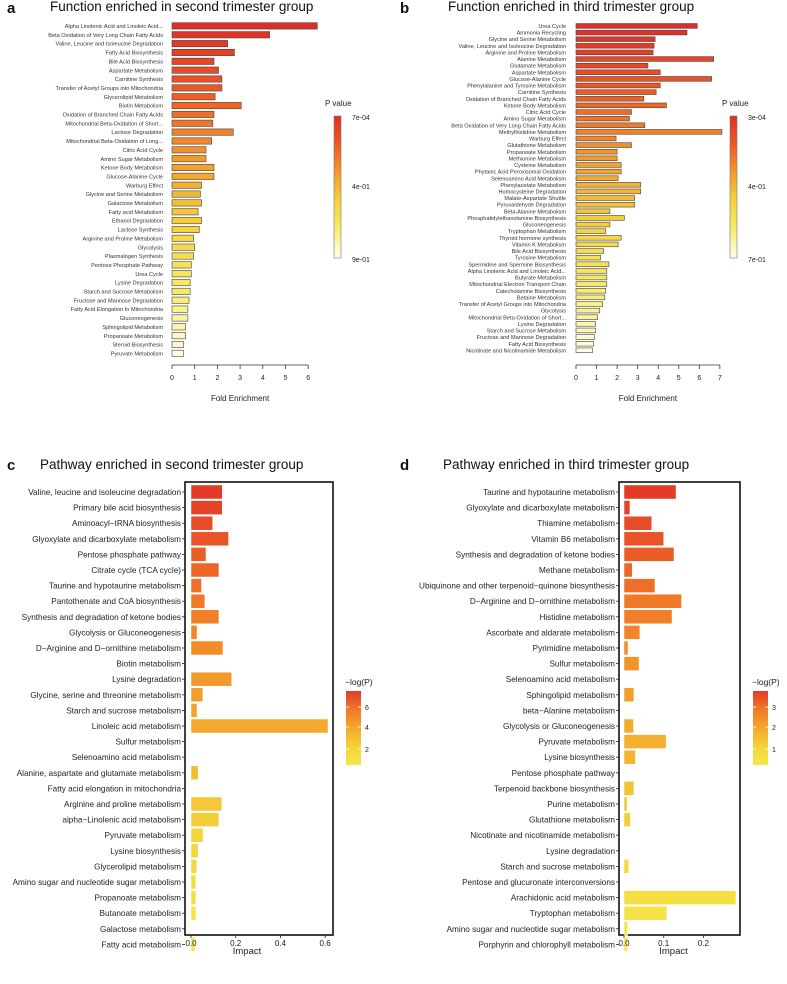 The height and width of the screenshot is (984, 787). I want to click on category-label: Butyrate Metabolism, so click(540, 279).